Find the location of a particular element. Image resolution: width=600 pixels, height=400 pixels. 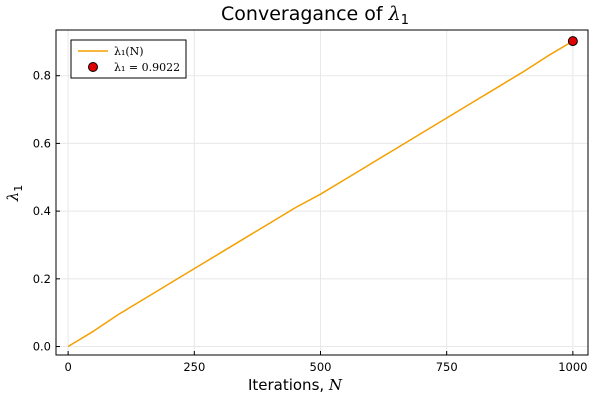

y-tick-label: 0.8 is located at coordinates (42, 76).